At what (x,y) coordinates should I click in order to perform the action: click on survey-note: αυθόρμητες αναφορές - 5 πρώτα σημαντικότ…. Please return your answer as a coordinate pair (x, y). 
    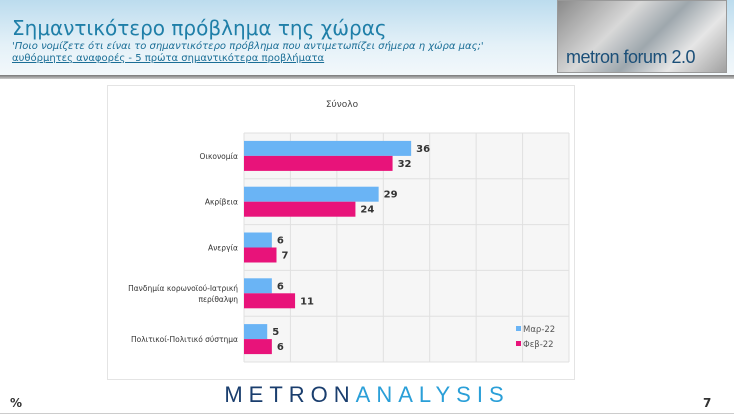
    Looking at the image, I should click on (168, 58).